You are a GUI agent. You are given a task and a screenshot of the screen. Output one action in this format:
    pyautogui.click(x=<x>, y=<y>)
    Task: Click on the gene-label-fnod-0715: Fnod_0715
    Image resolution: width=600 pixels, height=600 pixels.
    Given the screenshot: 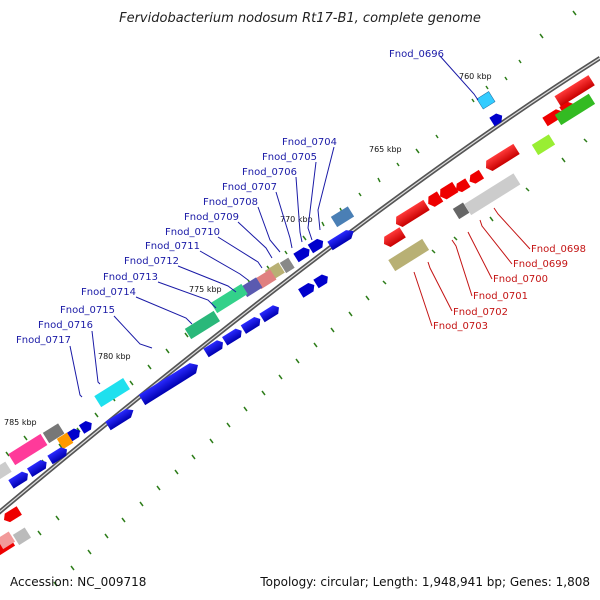 What is the action you would take?
    pyautogui.click(x=87, y=310)
    